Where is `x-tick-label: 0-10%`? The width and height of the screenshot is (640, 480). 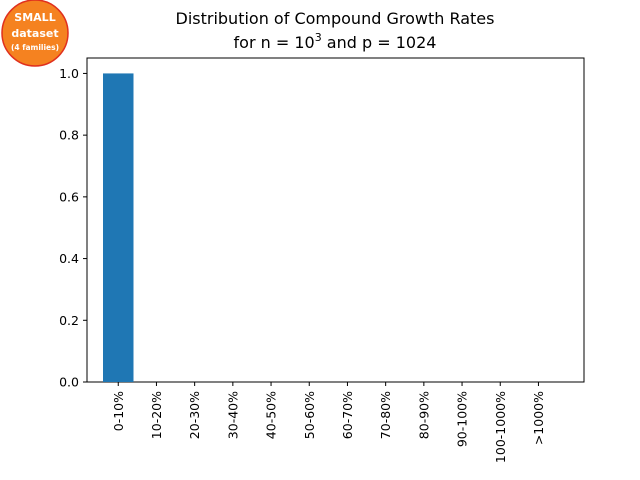
x-tick-label: 0-10% is located at coordinates (118, 411).